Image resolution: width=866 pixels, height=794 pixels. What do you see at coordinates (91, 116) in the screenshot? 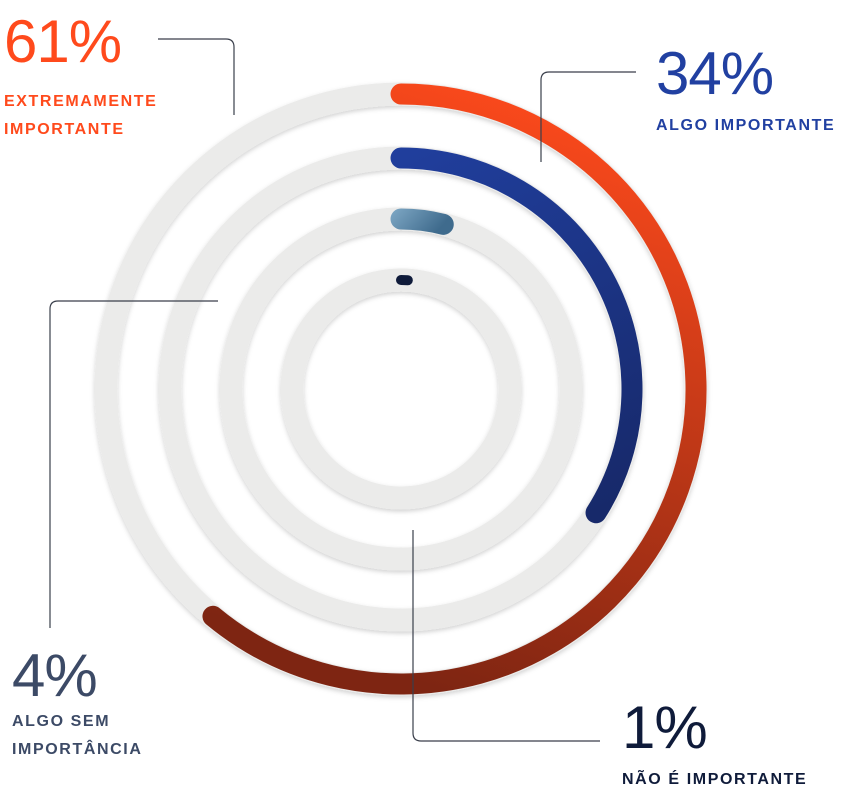
I see `series-1-label: EXTREMAMENTE IMPORTANTE` at bounding box center [91, 116].